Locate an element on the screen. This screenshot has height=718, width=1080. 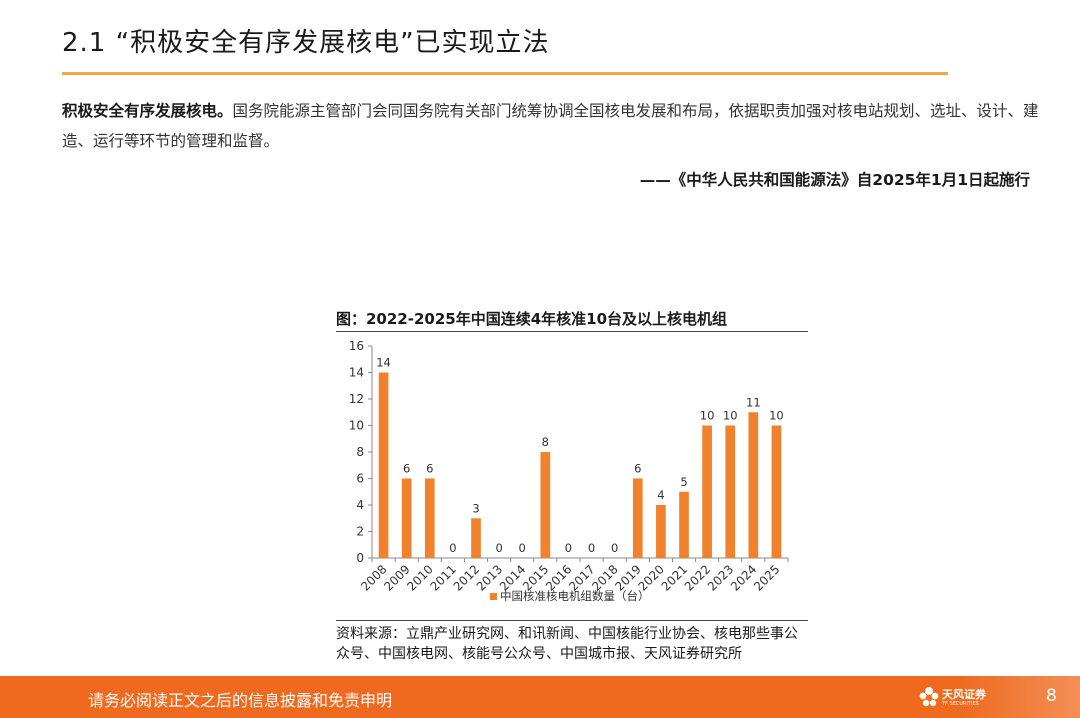
x-tick-label: 2008 is located at coordinates (373, 577).